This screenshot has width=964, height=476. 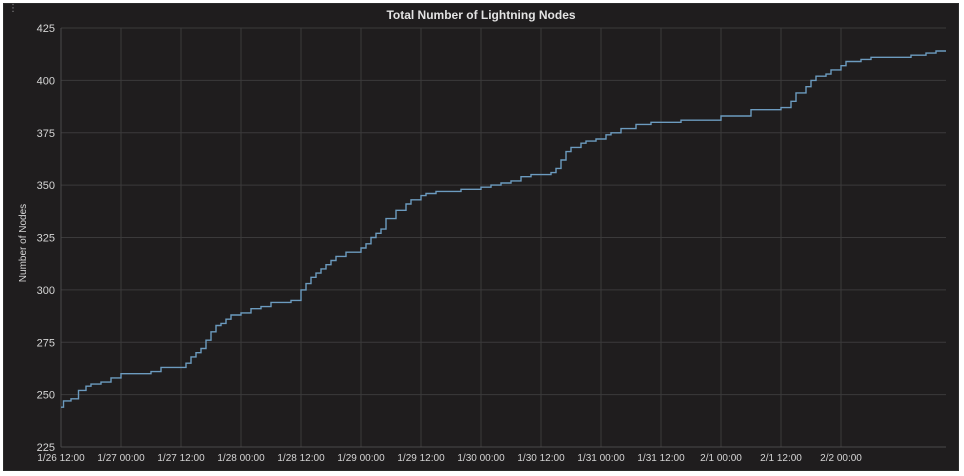 I want to click on y-tick-label: 425, so click(x=46, y=29).